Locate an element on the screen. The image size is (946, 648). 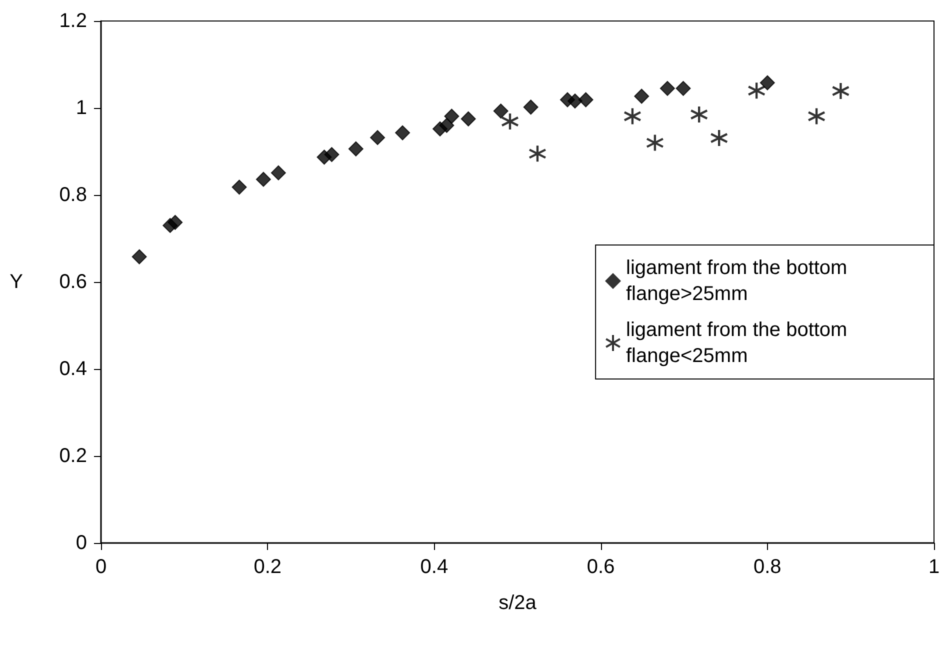
legend-label: ligament from the bottom flange>25mm is located at coordinates (739, 281).